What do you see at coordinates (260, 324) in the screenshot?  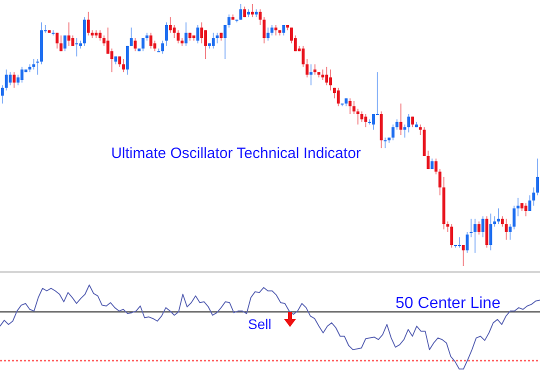 I see `annotation: Sell` at bounding box center [260, 324].